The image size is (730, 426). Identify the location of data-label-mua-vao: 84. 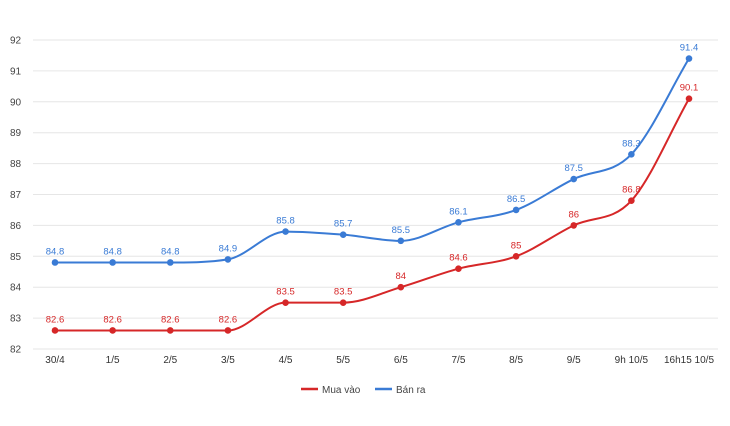
(401, 276).